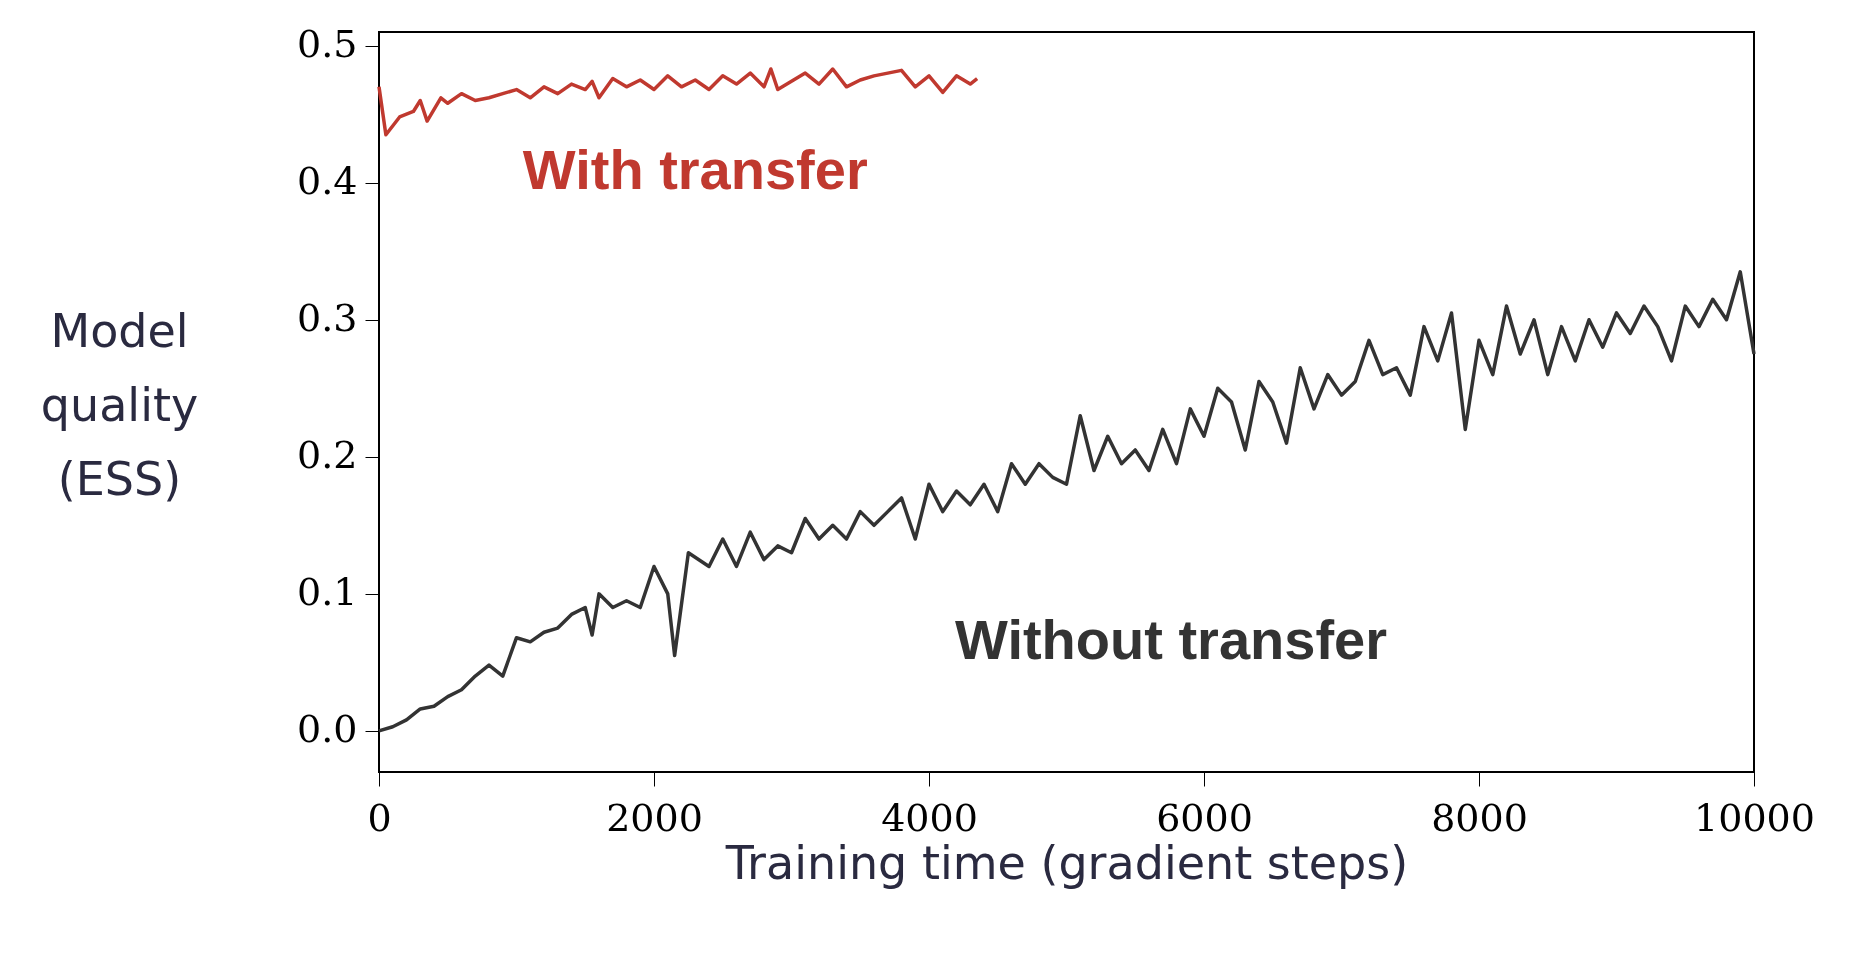  What do you see at coordinates (379, 817) in the screenshot?
I see `x-tick-label: 0` at bounding box center [379, 817].